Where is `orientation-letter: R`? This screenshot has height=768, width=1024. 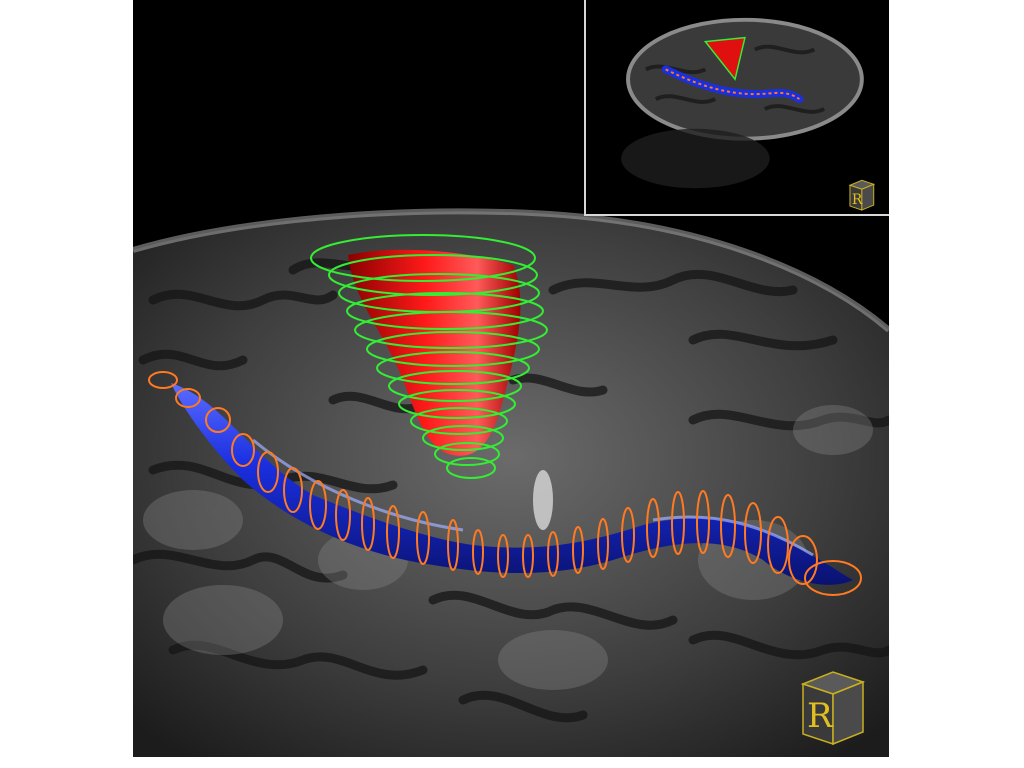
orientation-letter: R is located at coordinates (820, 716).